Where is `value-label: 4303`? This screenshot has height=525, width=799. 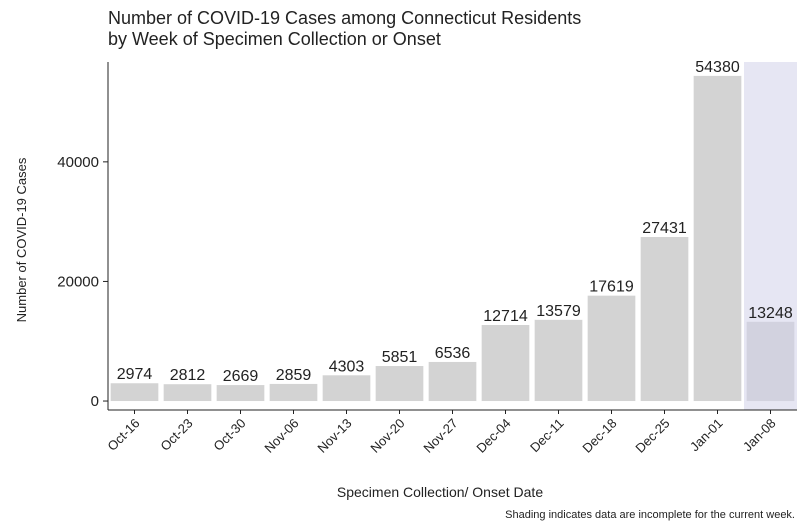 value-label: 4303 is located at coordinates (347, 366).